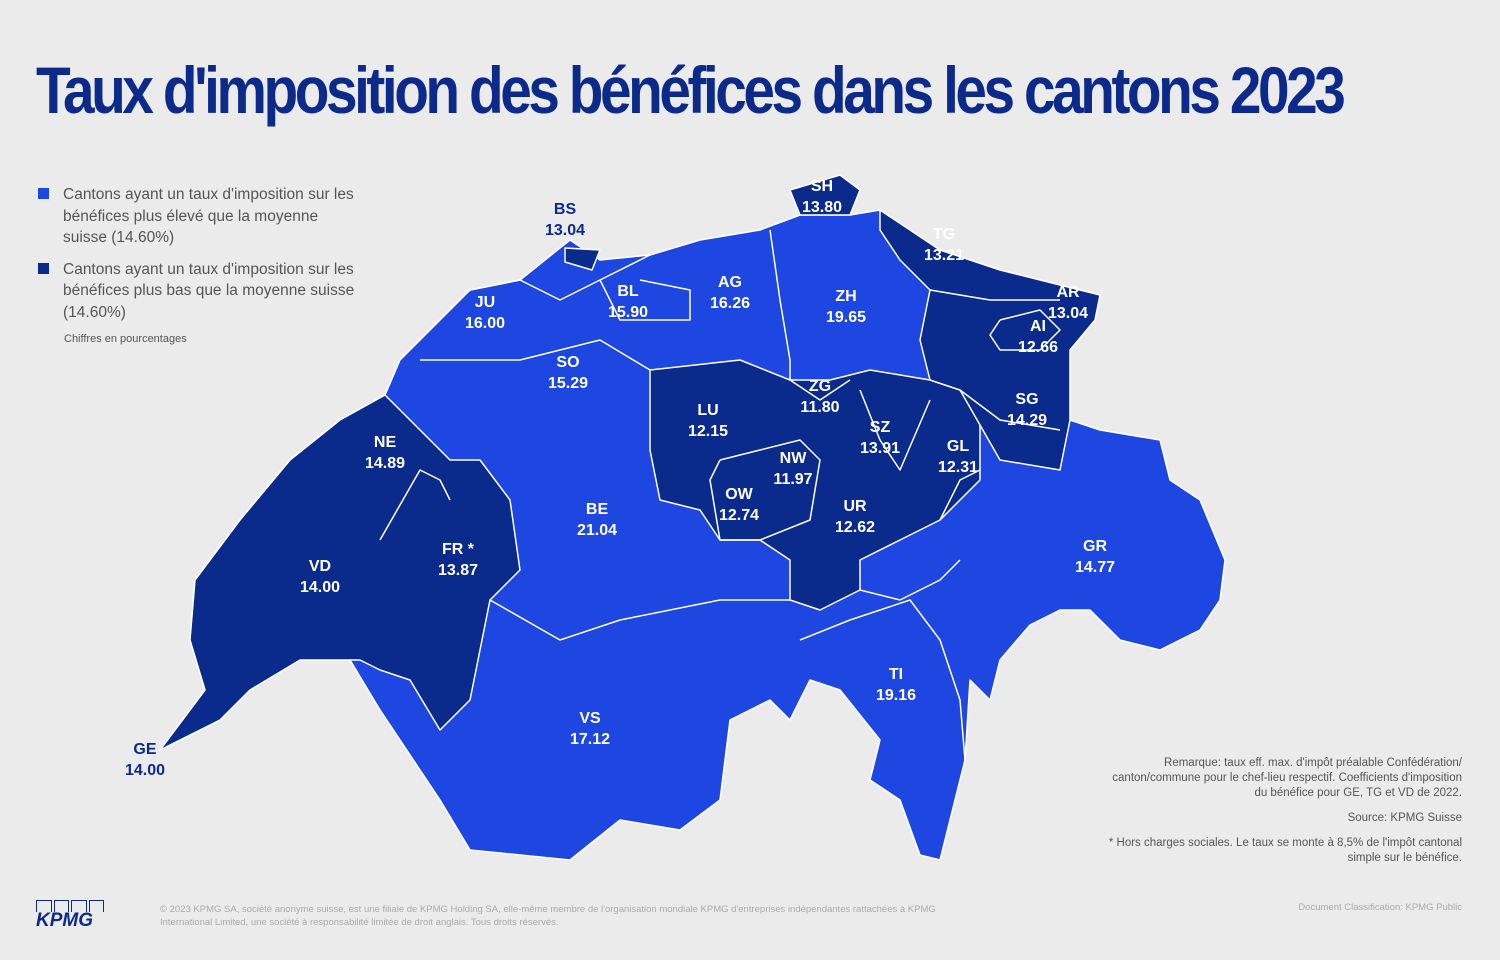 This screenshot has height=960, width=1500. I want to click on legend-swatch-below, so click(43, 268).